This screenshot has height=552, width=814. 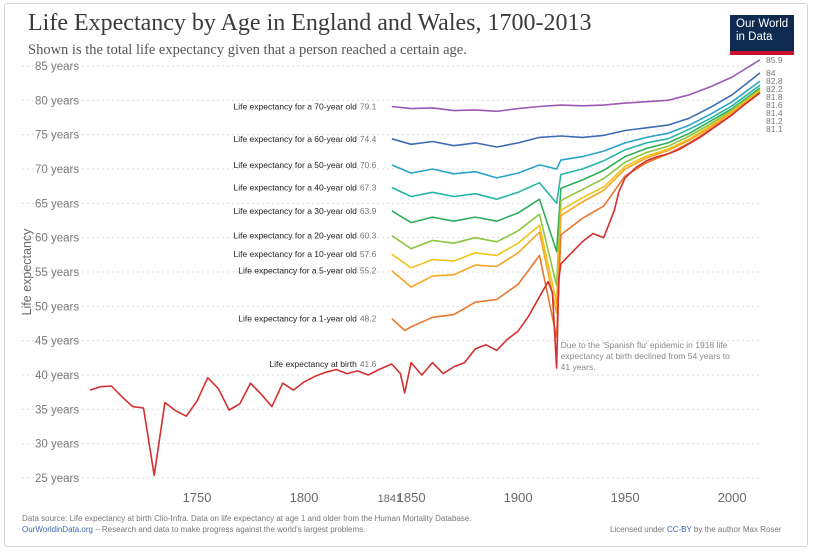 I want to click on y-tick-label: 70 years, so click(x=57, y=170).